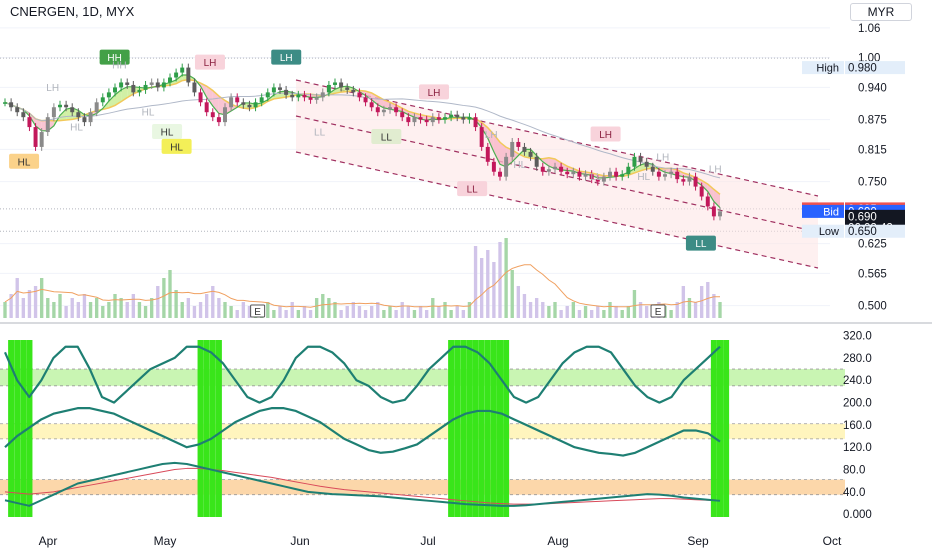  Describe the element at coordinates (853, 231) in the screenshot. I see `price-marker: Low 0.650` at that location.